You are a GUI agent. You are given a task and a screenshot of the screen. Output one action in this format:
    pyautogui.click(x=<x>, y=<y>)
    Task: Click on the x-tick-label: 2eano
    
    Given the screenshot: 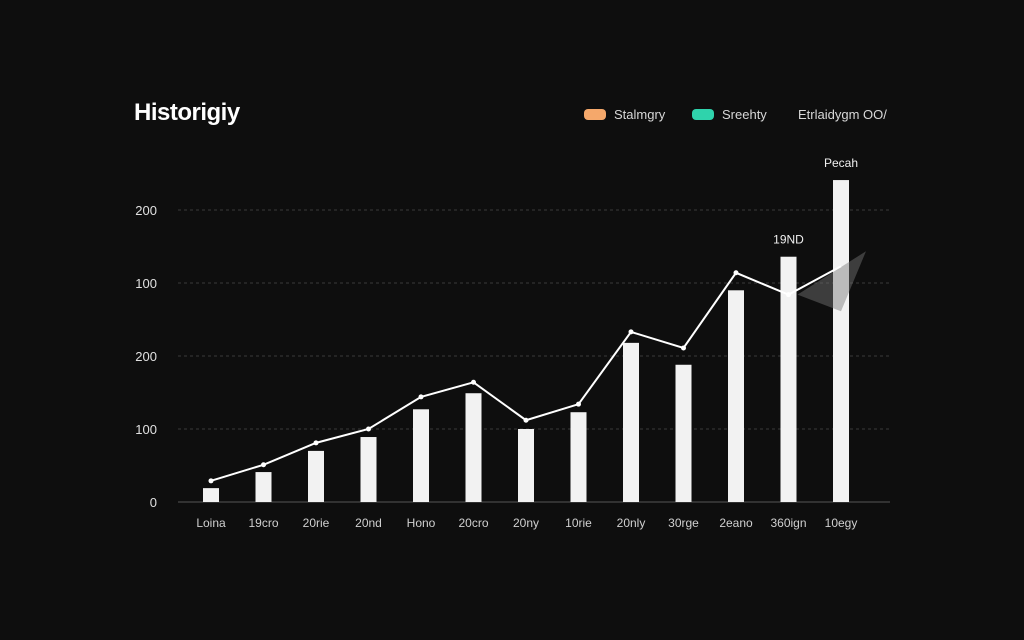 What is the action you would take?
    pyautogui.click(x=736, y=523)
    